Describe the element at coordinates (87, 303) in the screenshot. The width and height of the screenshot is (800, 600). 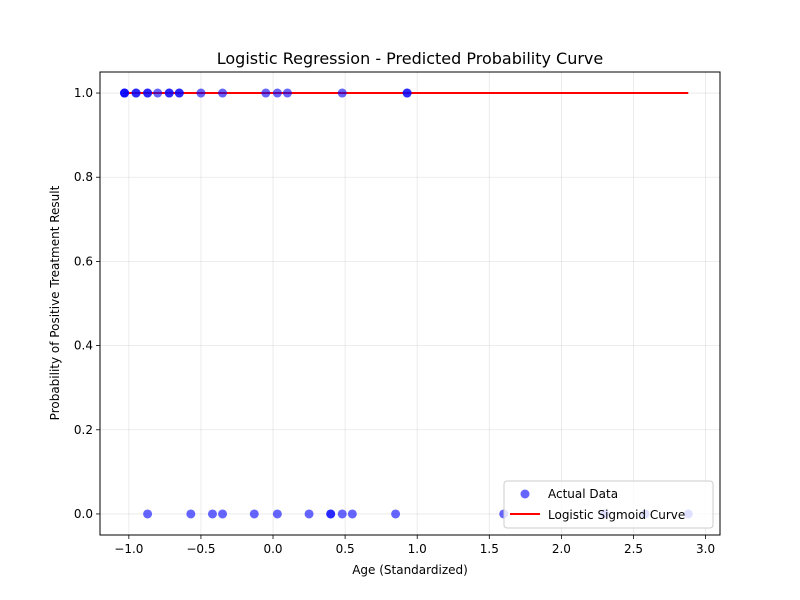
I see `y-axis: 0.0 0.2 0.4 0.6 0.8 1.0` at that location.